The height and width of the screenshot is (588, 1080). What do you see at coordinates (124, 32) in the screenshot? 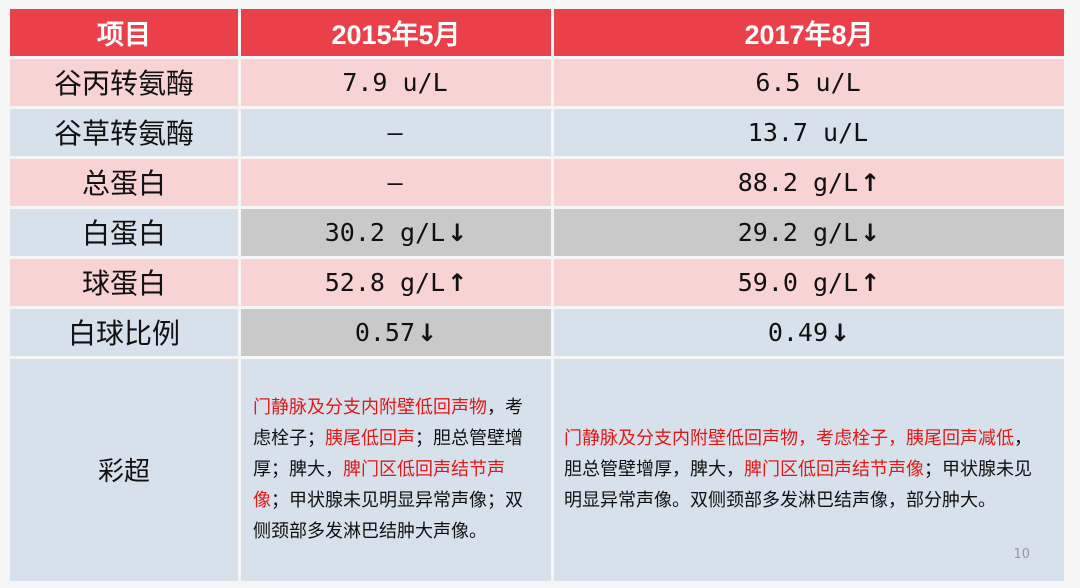
I see `header-item: 项目` at bounding box center [124, 32].